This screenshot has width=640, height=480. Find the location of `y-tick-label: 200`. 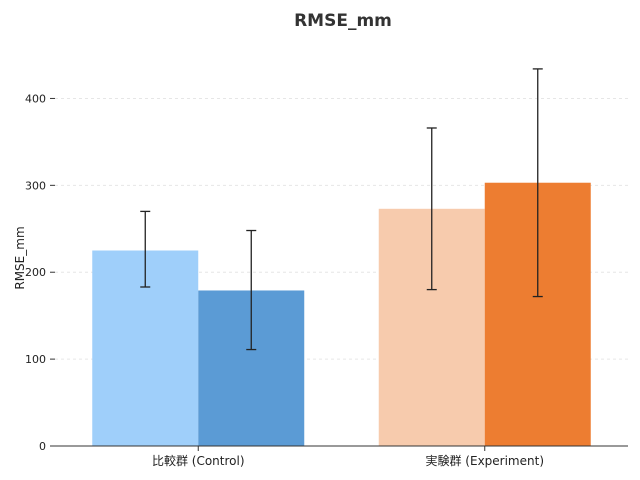

y-tick-label: 200 is located at coordinates (35, 272).